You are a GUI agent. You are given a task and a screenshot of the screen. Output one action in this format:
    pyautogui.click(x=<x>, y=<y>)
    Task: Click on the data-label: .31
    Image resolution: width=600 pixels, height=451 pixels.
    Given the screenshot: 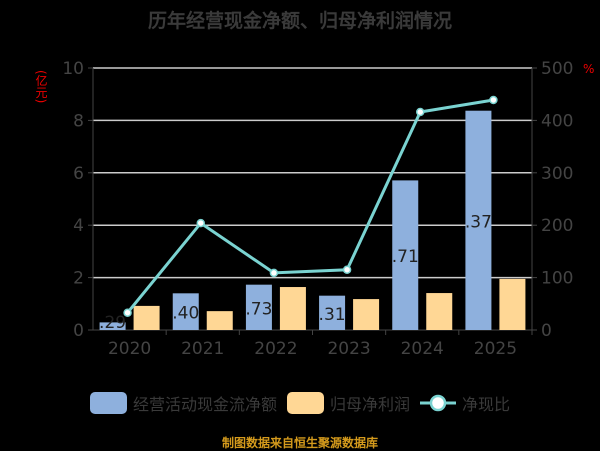 What is the action you would take?
    pyautogui.click(x=332, y=315)
    